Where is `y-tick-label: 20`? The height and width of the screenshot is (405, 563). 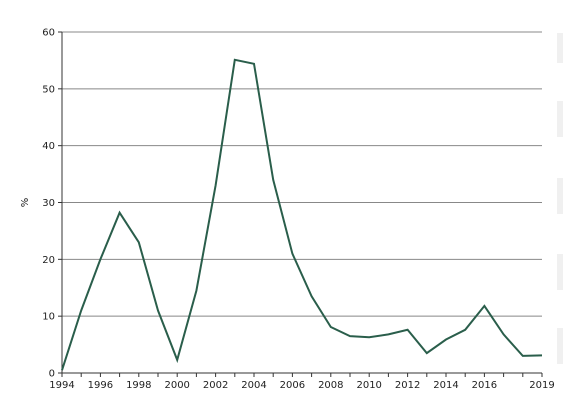 y-tick-label: 20 is located at coordinates (48, 260).